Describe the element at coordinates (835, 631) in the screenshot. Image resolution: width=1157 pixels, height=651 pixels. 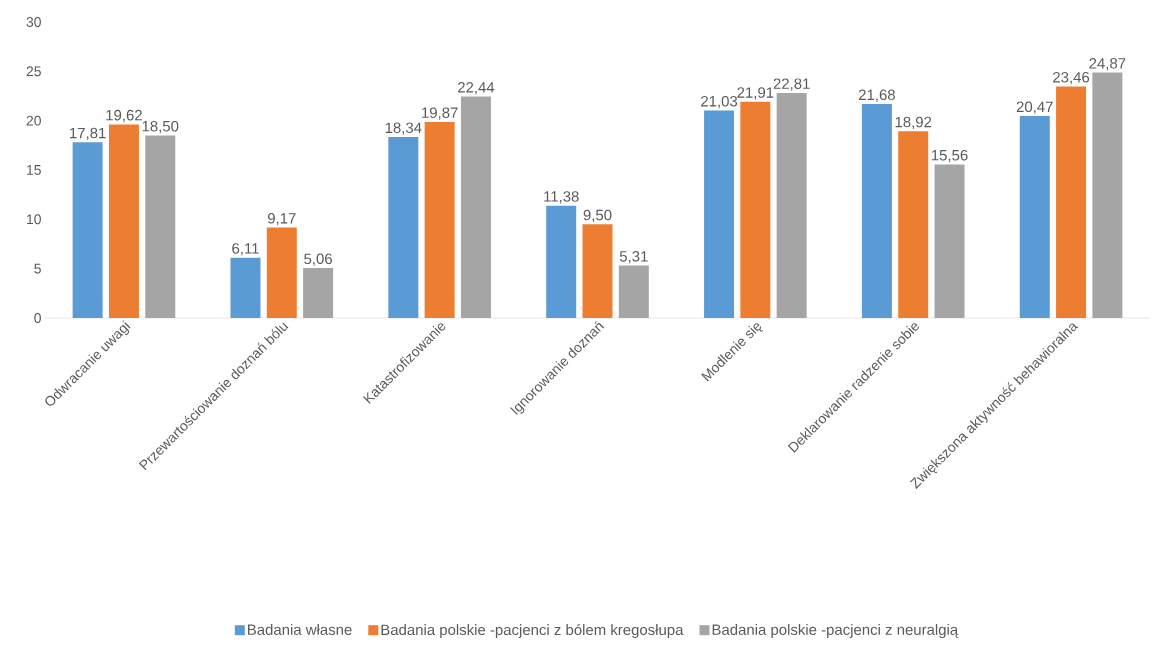
I see `legend-label: Badania polskie -pacjenci z neuralgią` at that location.